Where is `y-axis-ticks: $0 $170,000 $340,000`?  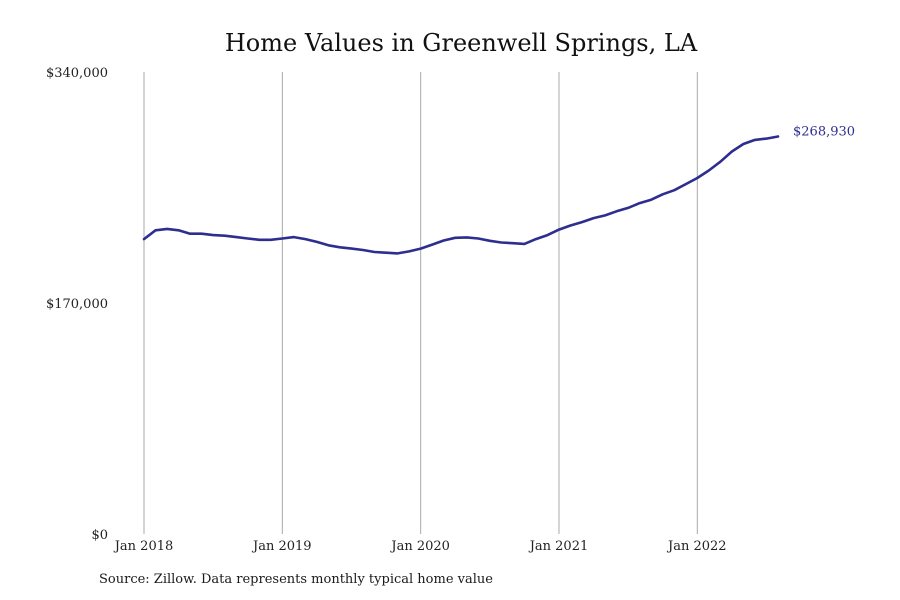 y-axis-ticks: $0 $170,000 $340,000 is located at coordinates (77, 304).